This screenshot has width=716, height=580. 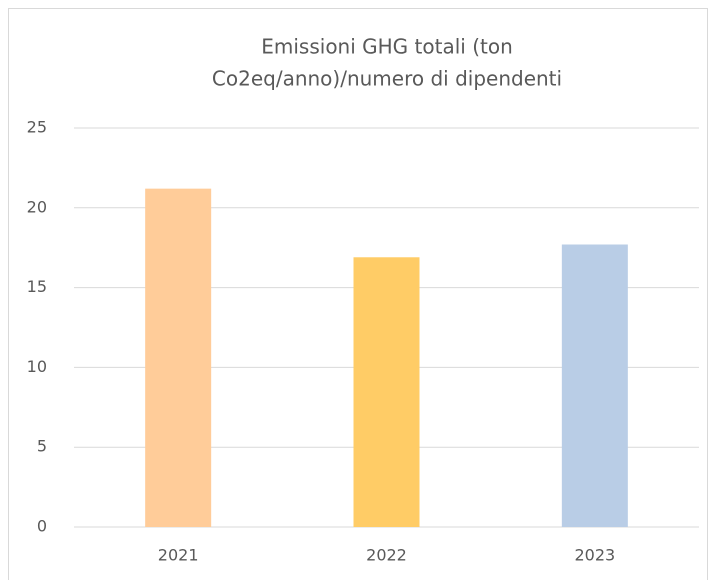 I want to click on y-tick-label: 20, so click(x=37, y=206).